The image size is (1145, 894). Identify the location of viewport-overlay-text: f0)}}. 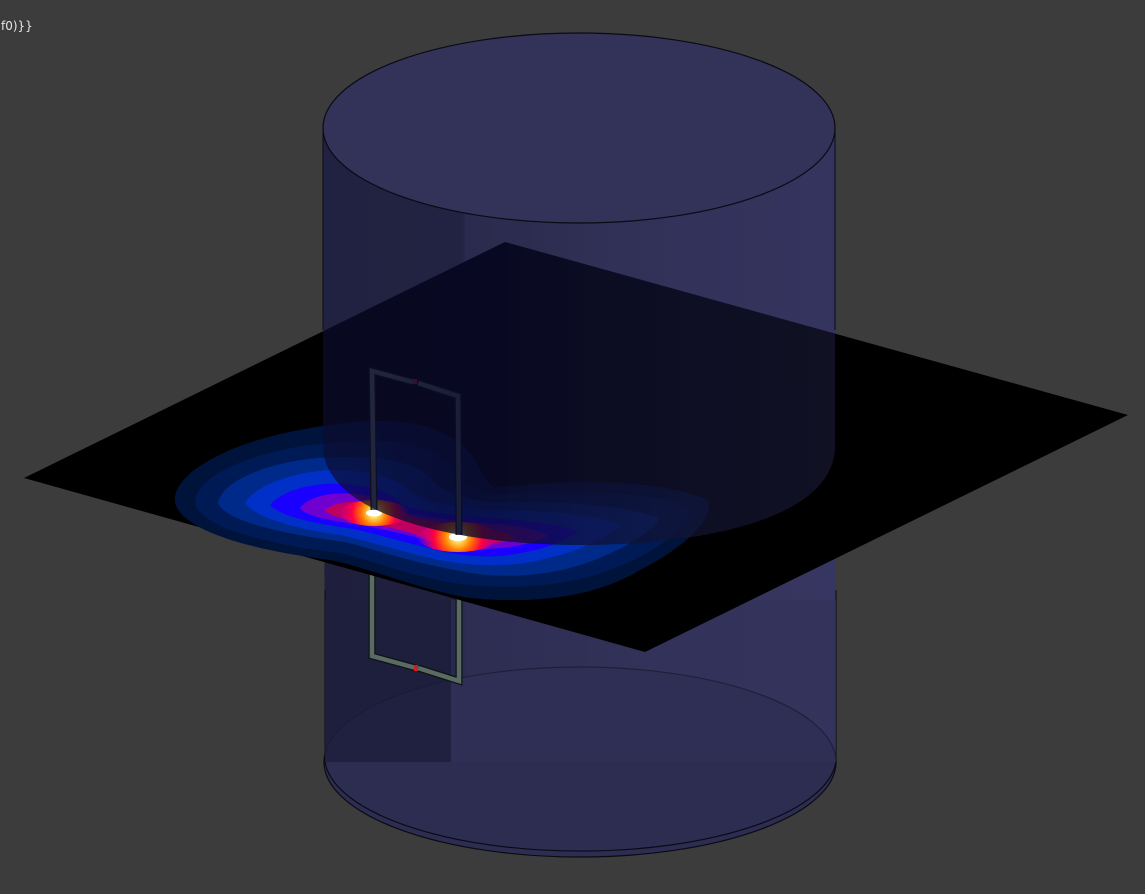
(17, 26).